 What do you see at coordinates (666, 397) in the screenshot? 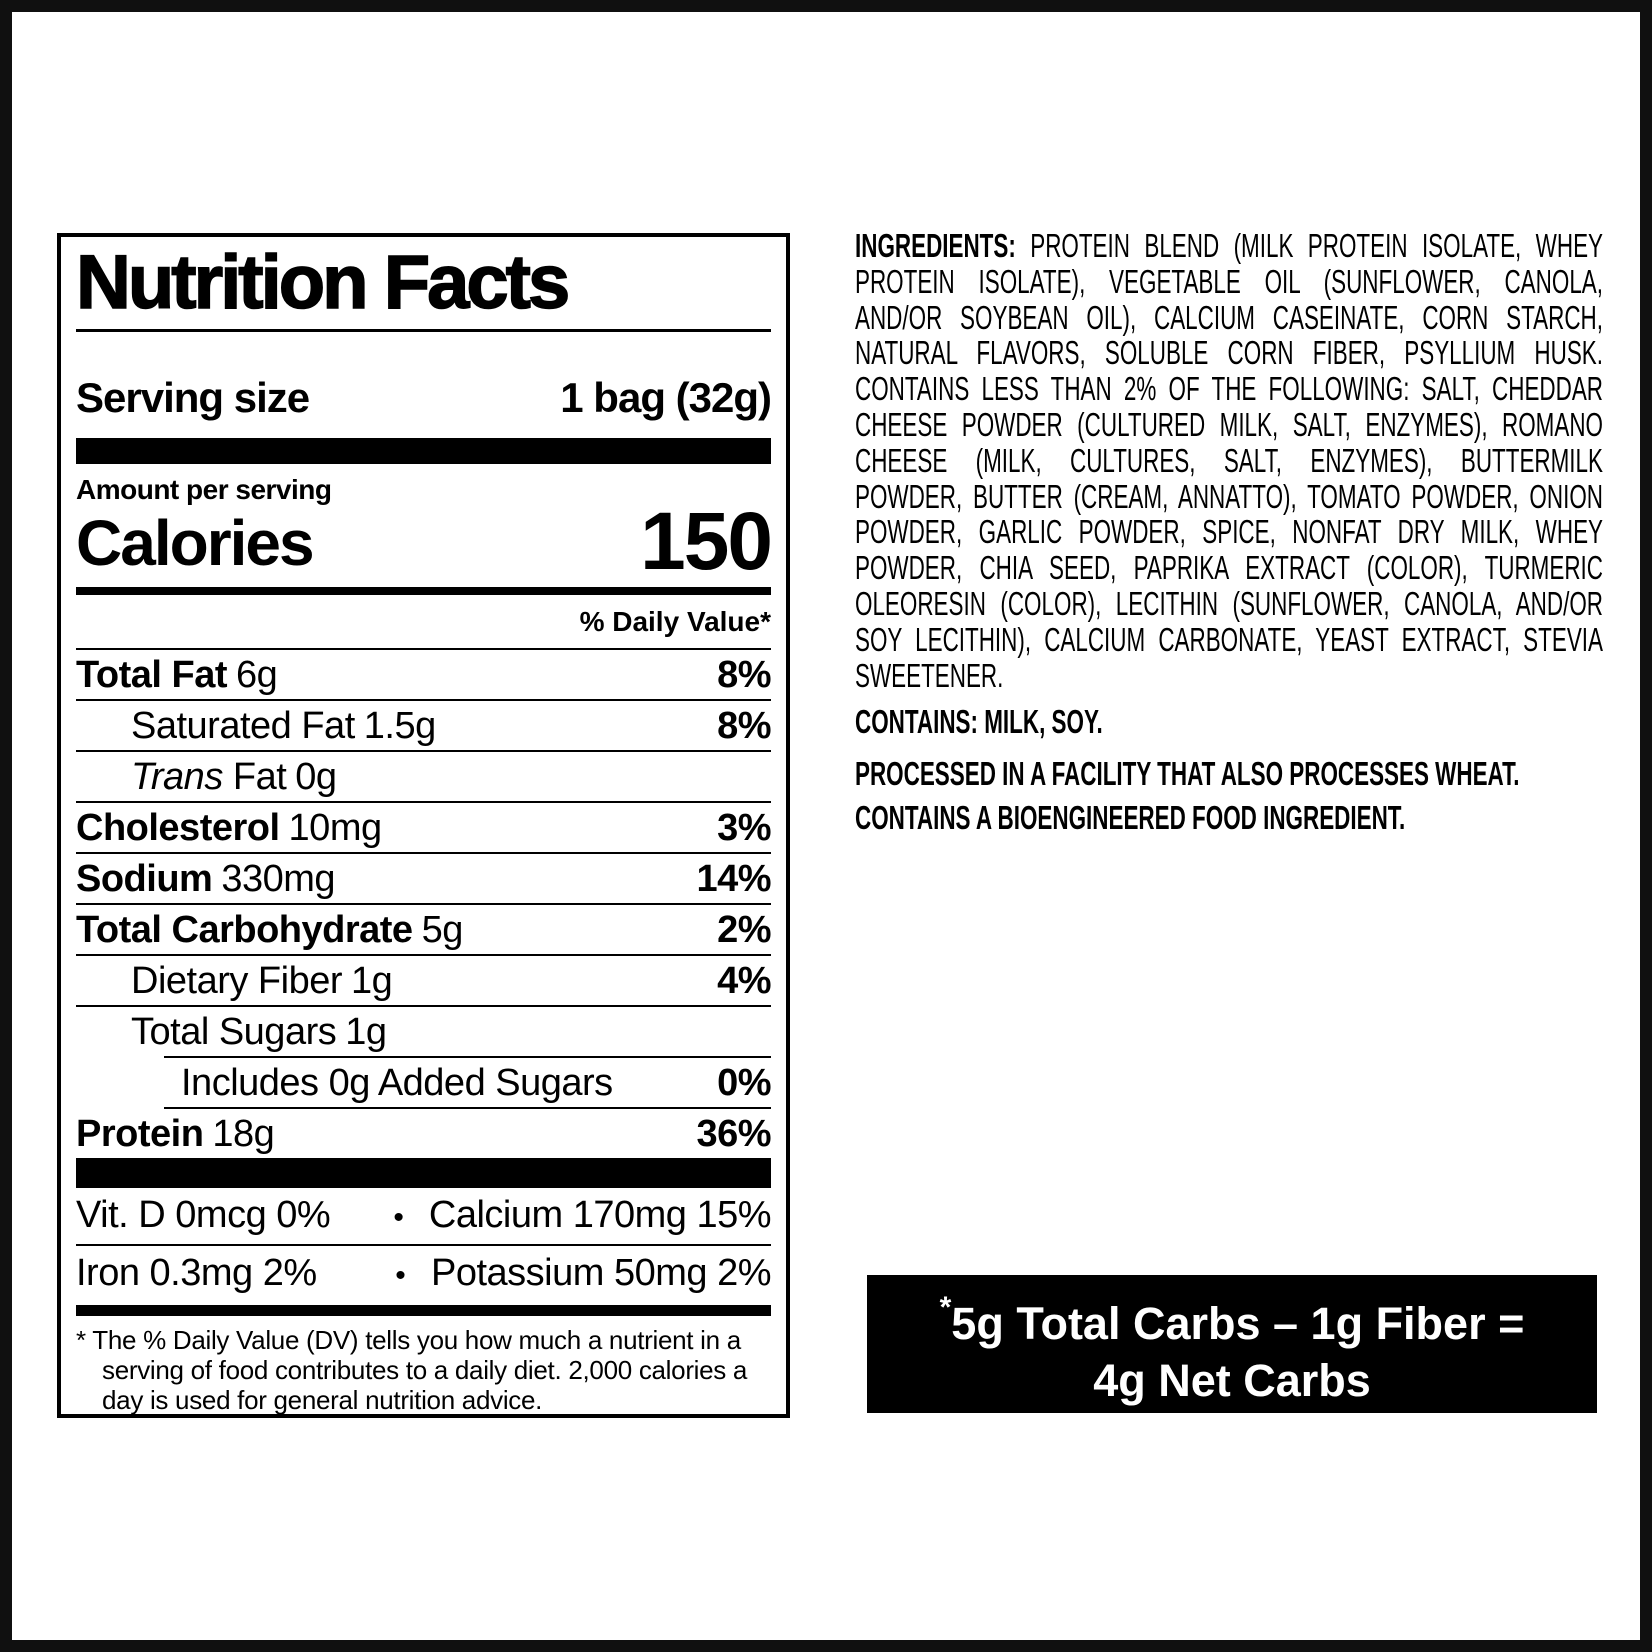
I see `serving-size-value: 1 bag (32g)` at bounding box center [666, 397].